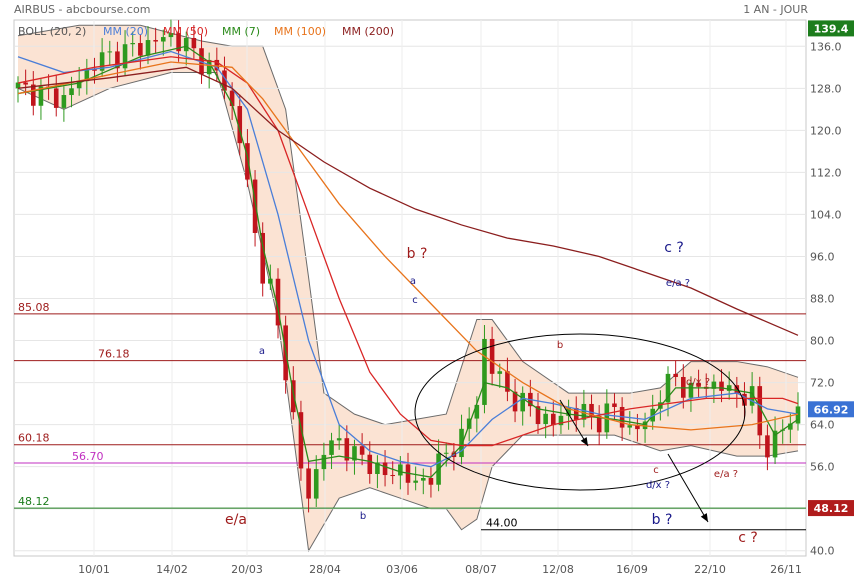  What do you see at coordinates (786, 569) in the screenshot?
I see `x-tick-label: 26/11` at bounding box center [786, 569].